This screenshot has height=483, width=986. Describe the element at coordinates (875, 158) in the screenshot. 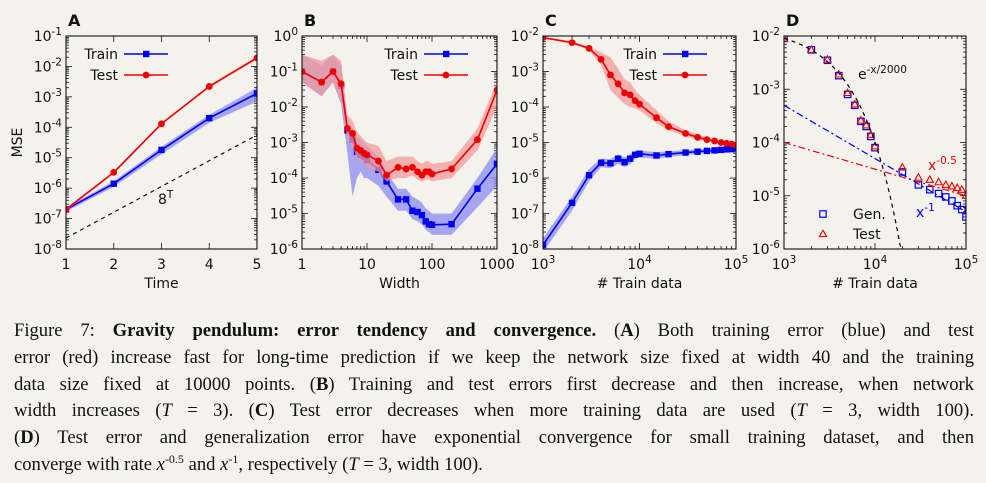

I see `fit-line` at that location.